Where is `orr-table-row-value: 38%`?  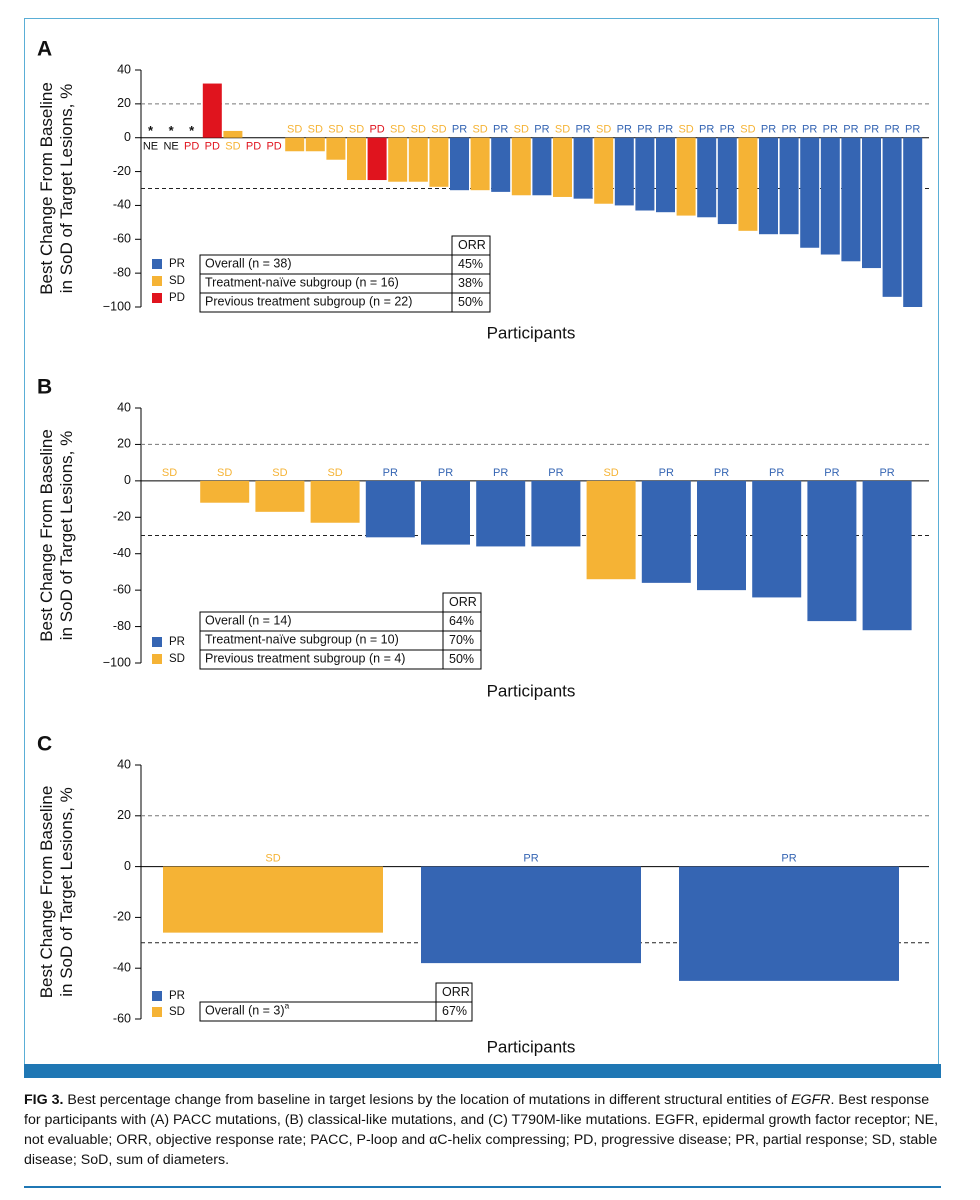
orr-table-row-value: 38% is located at coordinates (470, 283).